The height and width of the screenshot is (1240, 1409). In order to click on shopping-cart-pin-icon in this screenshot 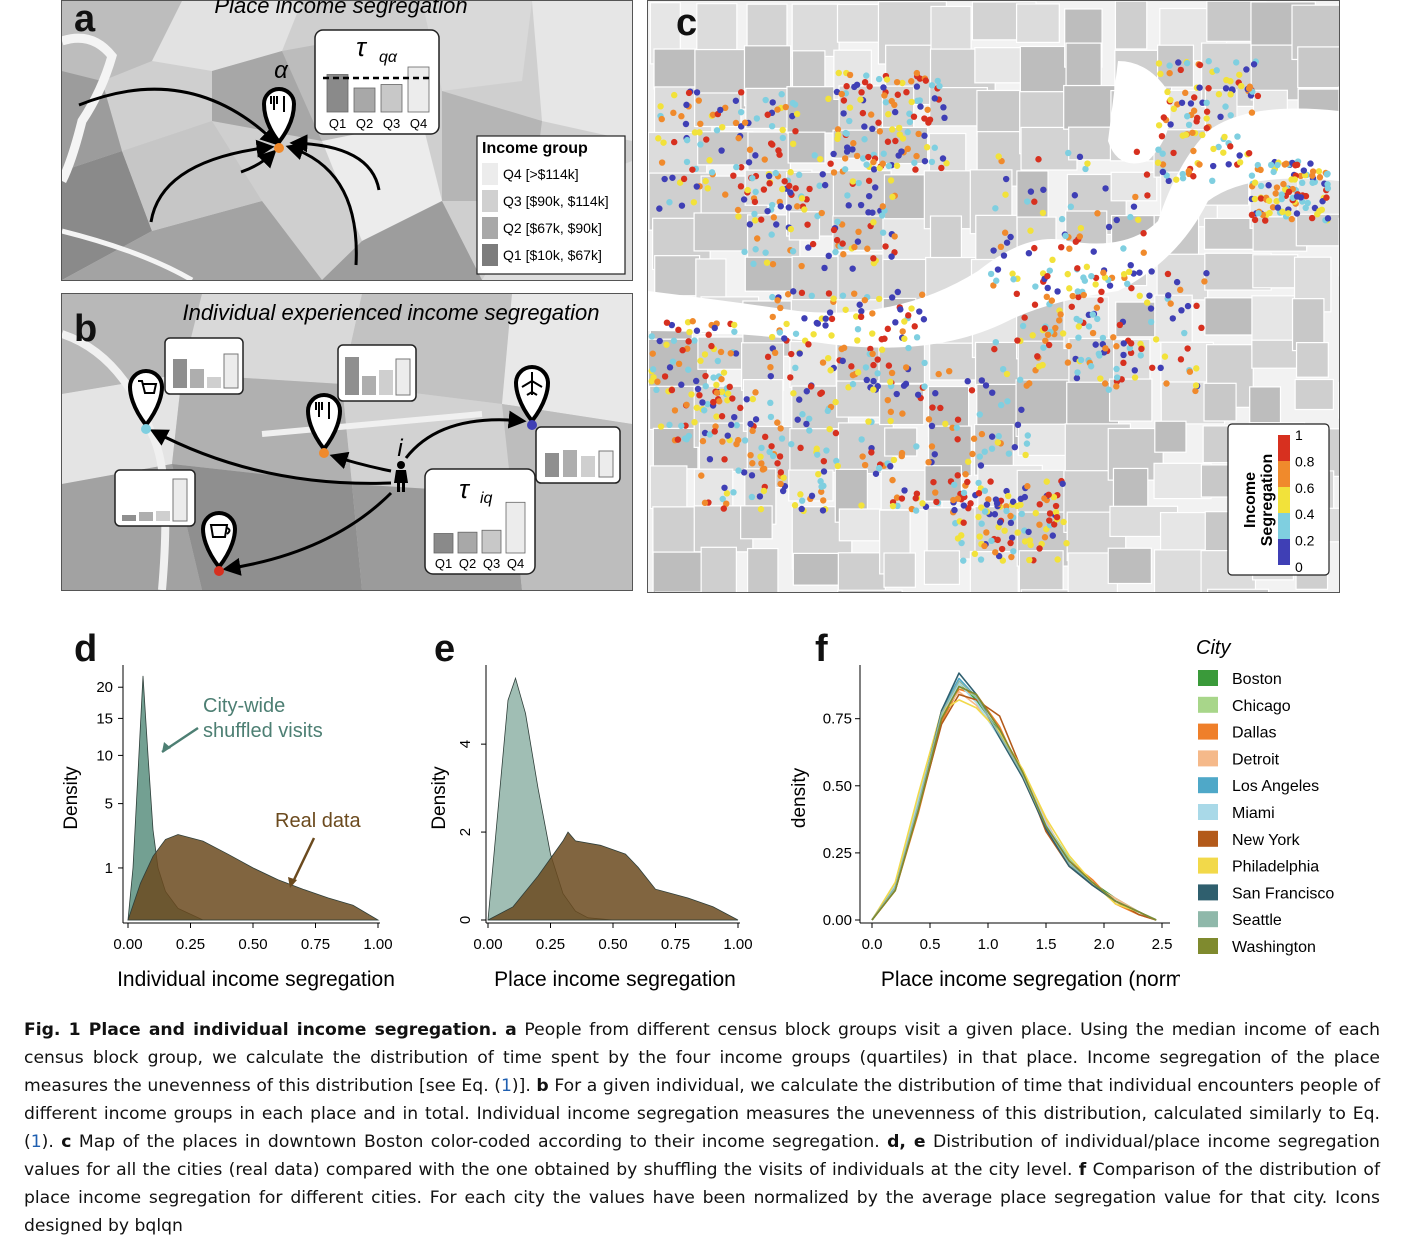, I will do `click(146, 398)`.